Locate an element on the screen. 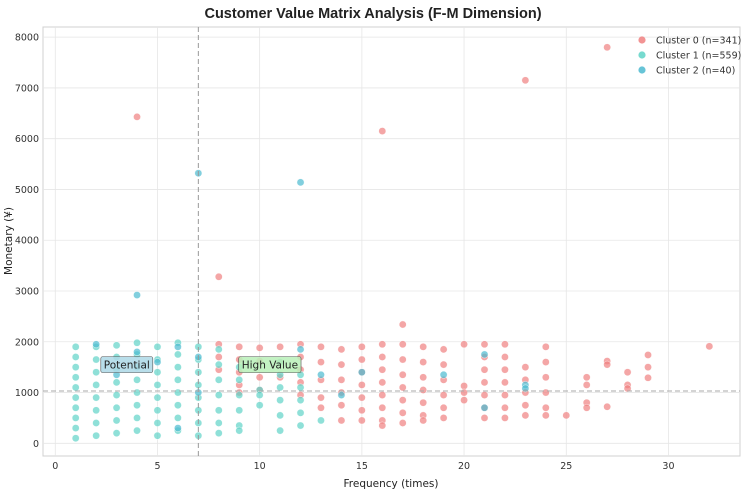 This screenshot has height=495, width=747. y-tick-label: 2000 is located at coordinates (27, 342).